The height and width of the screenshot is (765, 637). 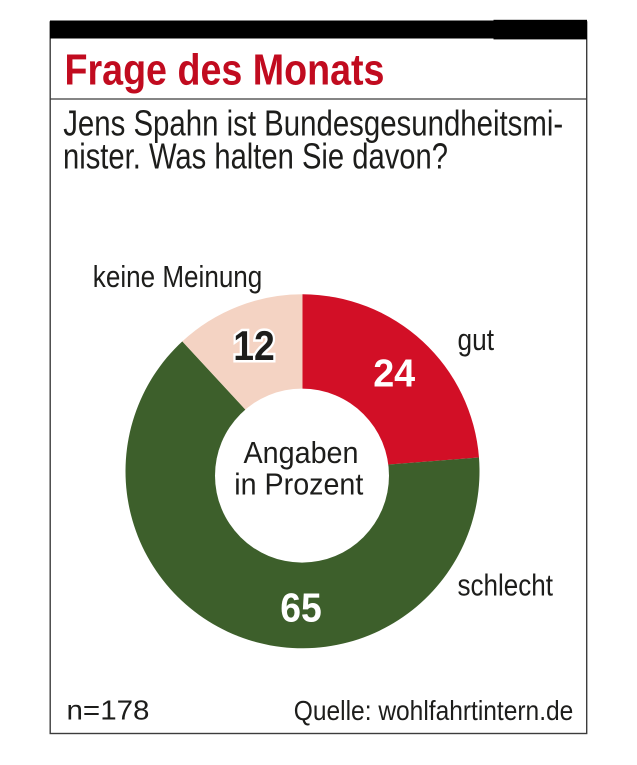 I want to click on svg-text: 65, so click(x=301, y=608).